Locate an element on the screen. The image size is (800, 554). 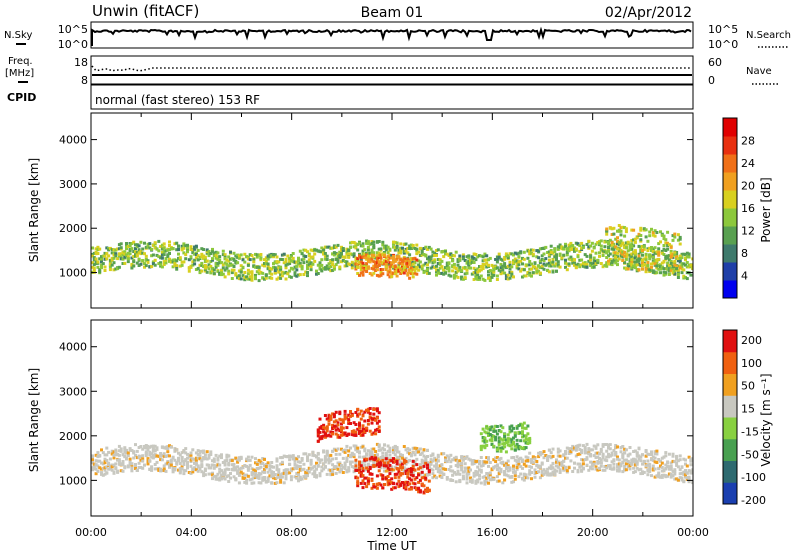
pixel-1-2004 is located at coordinates (401, 484).